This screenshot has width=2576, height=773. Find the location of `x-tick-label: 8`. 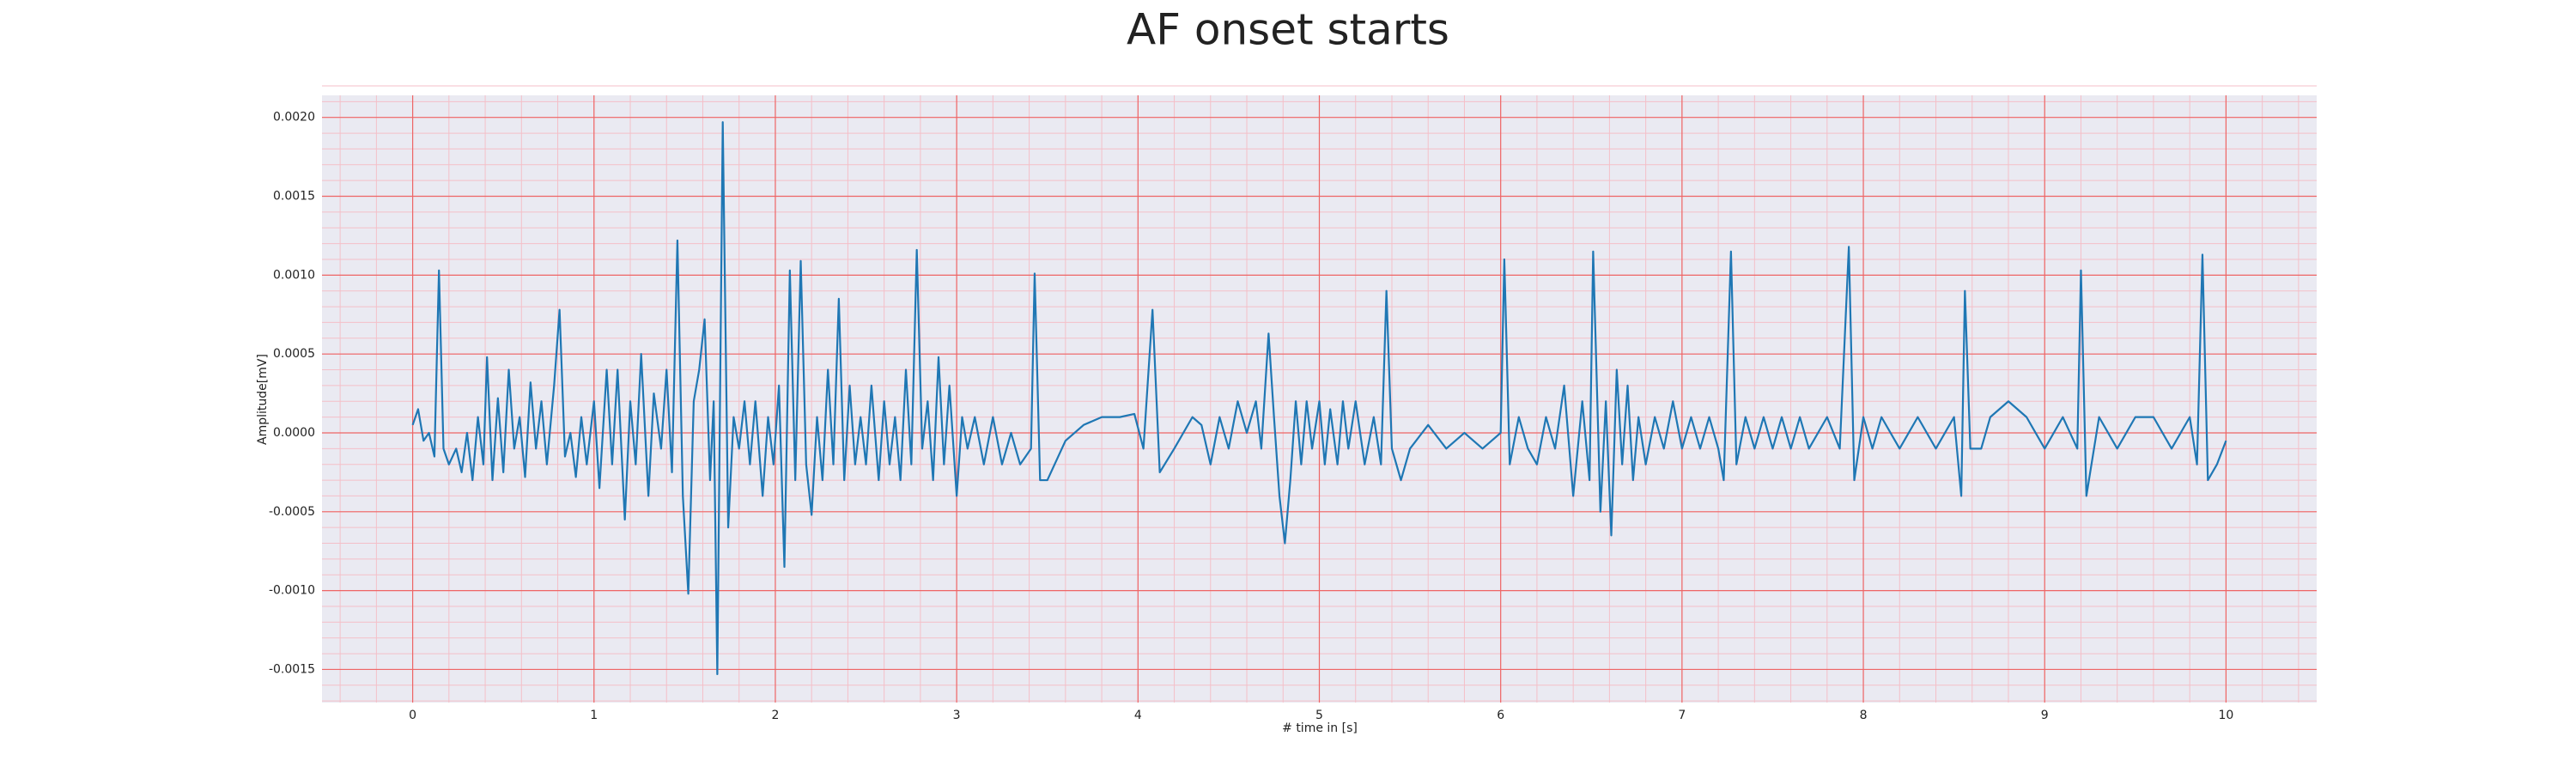

x-tick-label: 8 is located at coordinates (1864, 715).